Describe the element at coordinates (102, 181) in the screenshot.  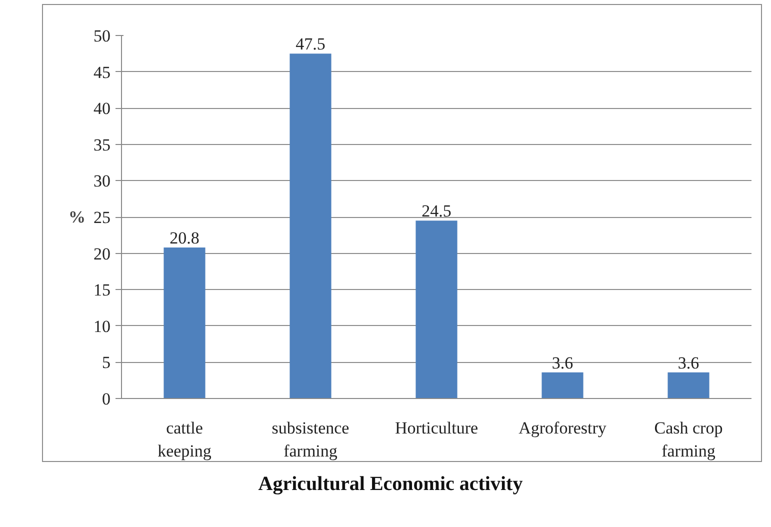
I see `y-tick-label: 30` at that location.